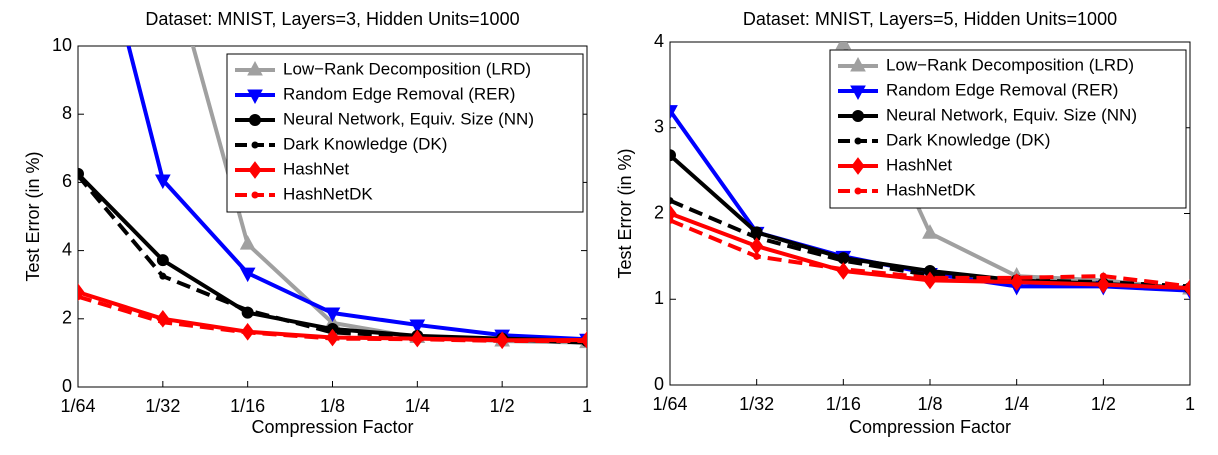  I want to click on y-tick-label: 6, so click(67, 181).